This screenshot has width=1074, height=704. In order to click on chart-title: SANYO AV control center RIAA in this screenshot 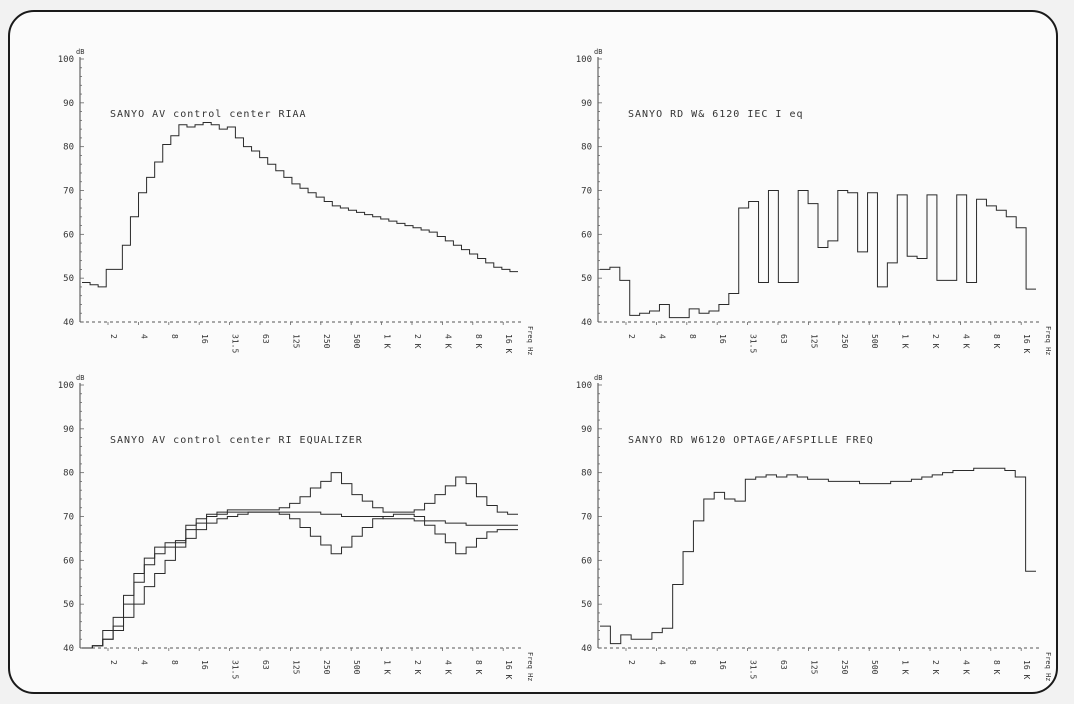, I will do `click(208, 114)`.